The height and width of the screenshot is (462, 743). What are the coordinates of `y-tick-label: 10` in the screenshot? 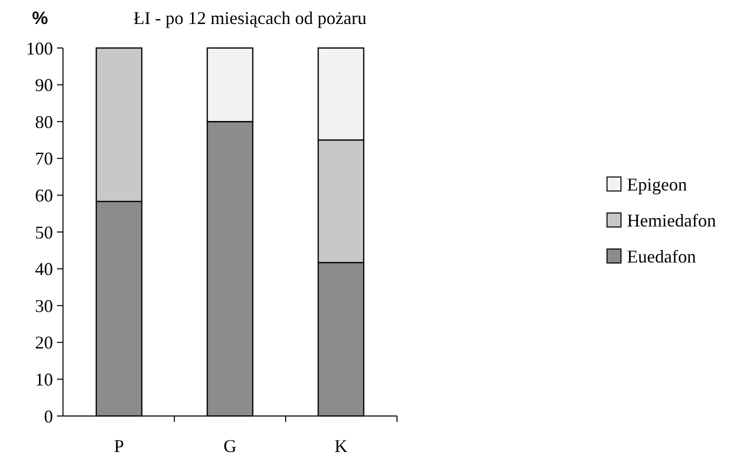 It's located at (44, 380).